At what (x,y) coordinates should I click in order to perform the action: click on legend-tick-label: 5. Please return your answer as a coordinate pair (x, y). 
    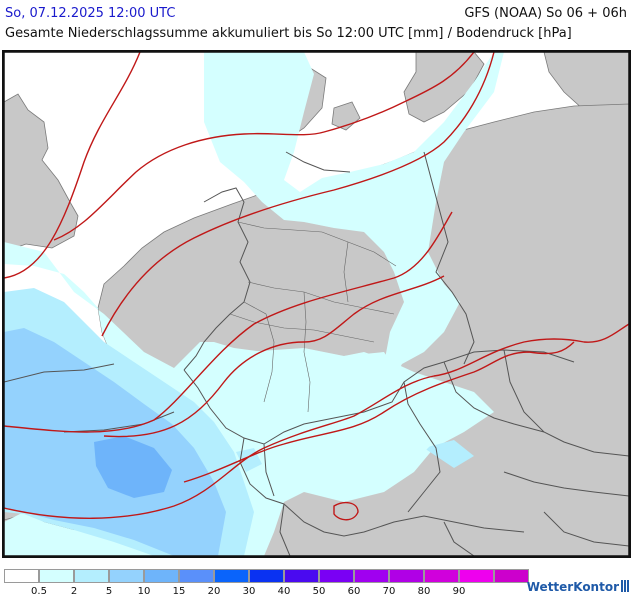
    Looking at the image, I should click on (109, 591).